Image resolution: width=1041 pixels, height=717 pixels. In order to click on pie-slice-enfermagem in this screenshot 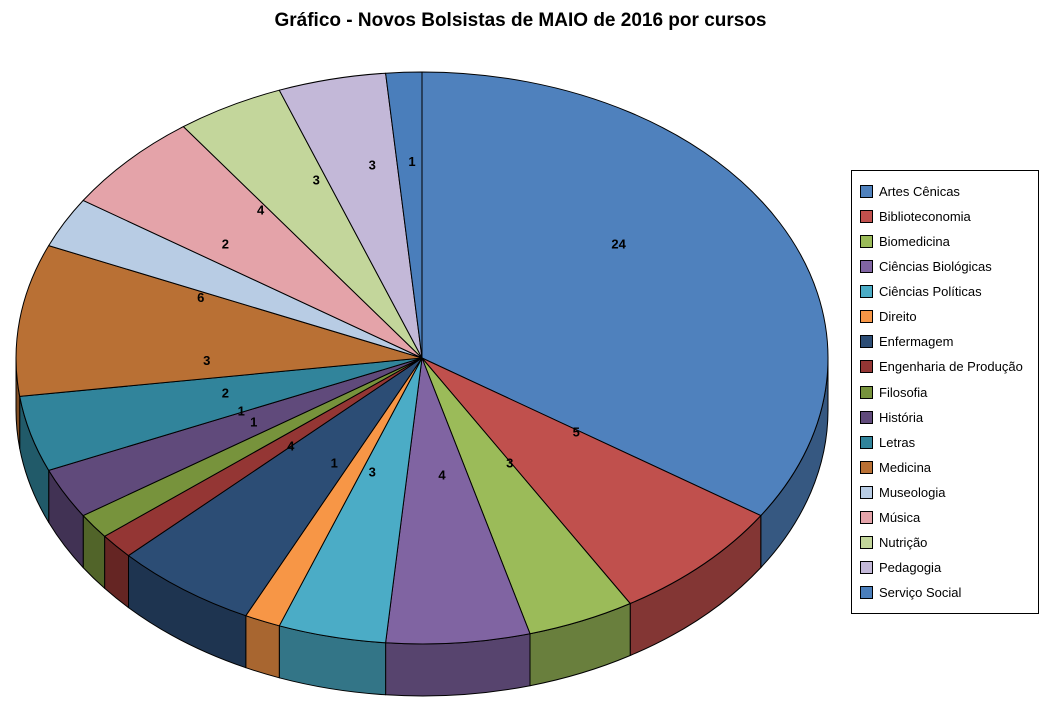, I will do `click(275, 487)`.